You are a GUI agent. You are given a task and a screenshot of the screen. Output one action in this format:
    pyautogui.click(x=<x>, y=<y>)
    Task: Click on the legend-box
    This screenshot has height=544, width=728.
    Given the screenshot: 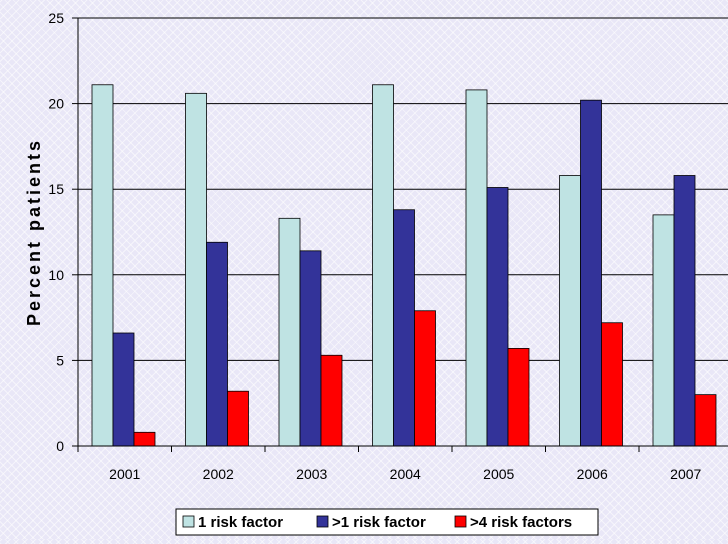 What is the action you would take?
    pyautogui.click(x=387, y=522)
    